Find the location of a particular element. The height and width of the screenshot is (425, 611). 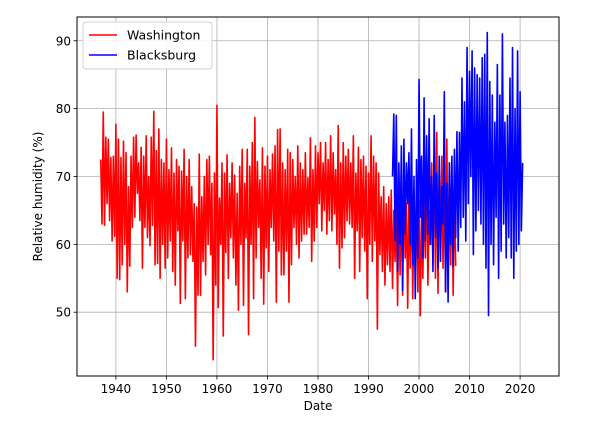

y-tick-label: 70 is located at coordinates (63, 177).